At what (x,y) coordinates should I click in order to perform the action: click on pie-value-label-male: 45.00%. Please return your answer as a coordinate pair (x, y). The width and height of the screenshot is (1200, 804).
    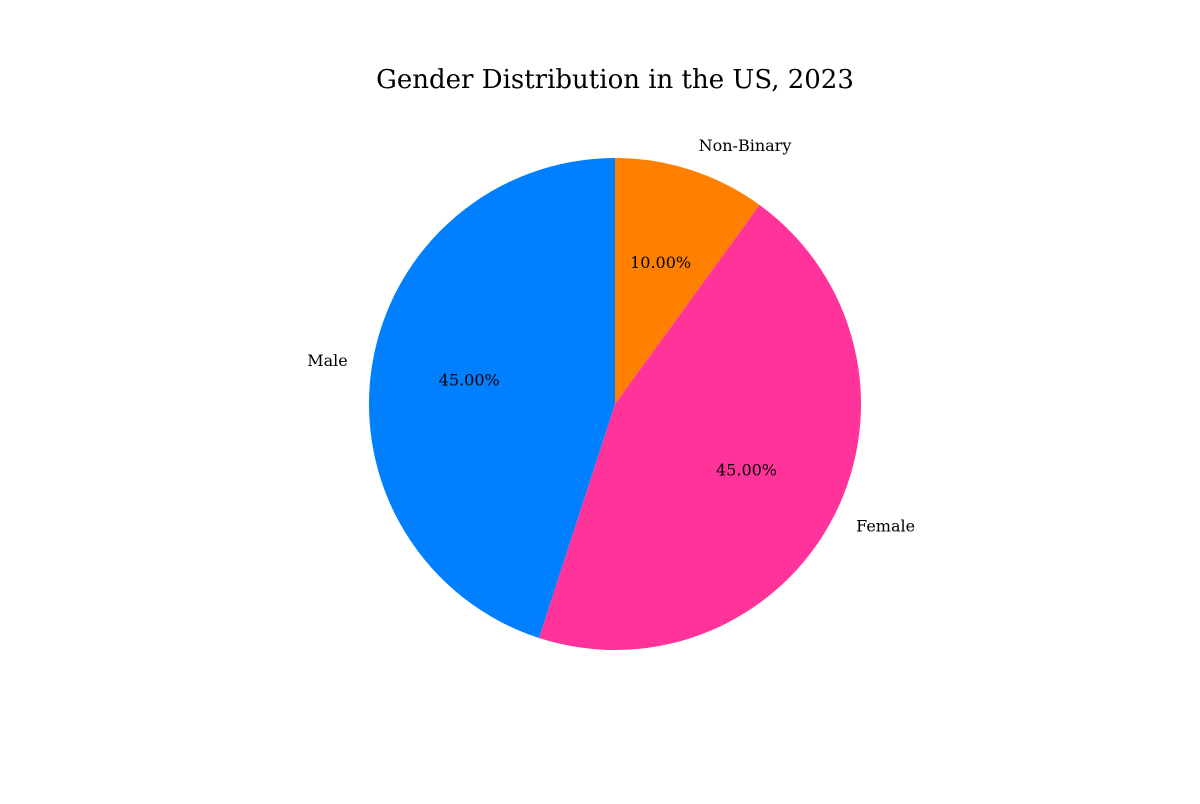
    Looking at the image, I should click on (469, 379).